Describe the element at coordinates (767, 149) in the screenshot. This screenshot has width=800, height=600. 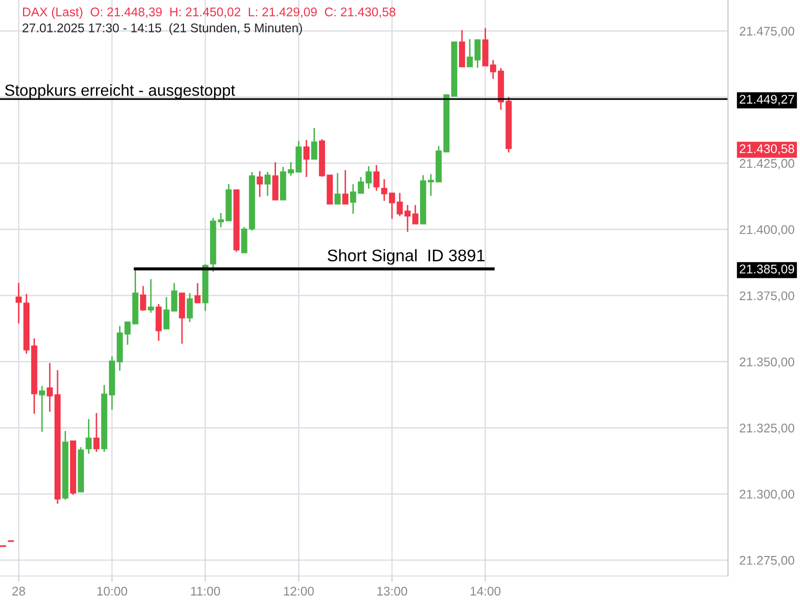
I see `y2-tick-label: 21.430,58` at that location.